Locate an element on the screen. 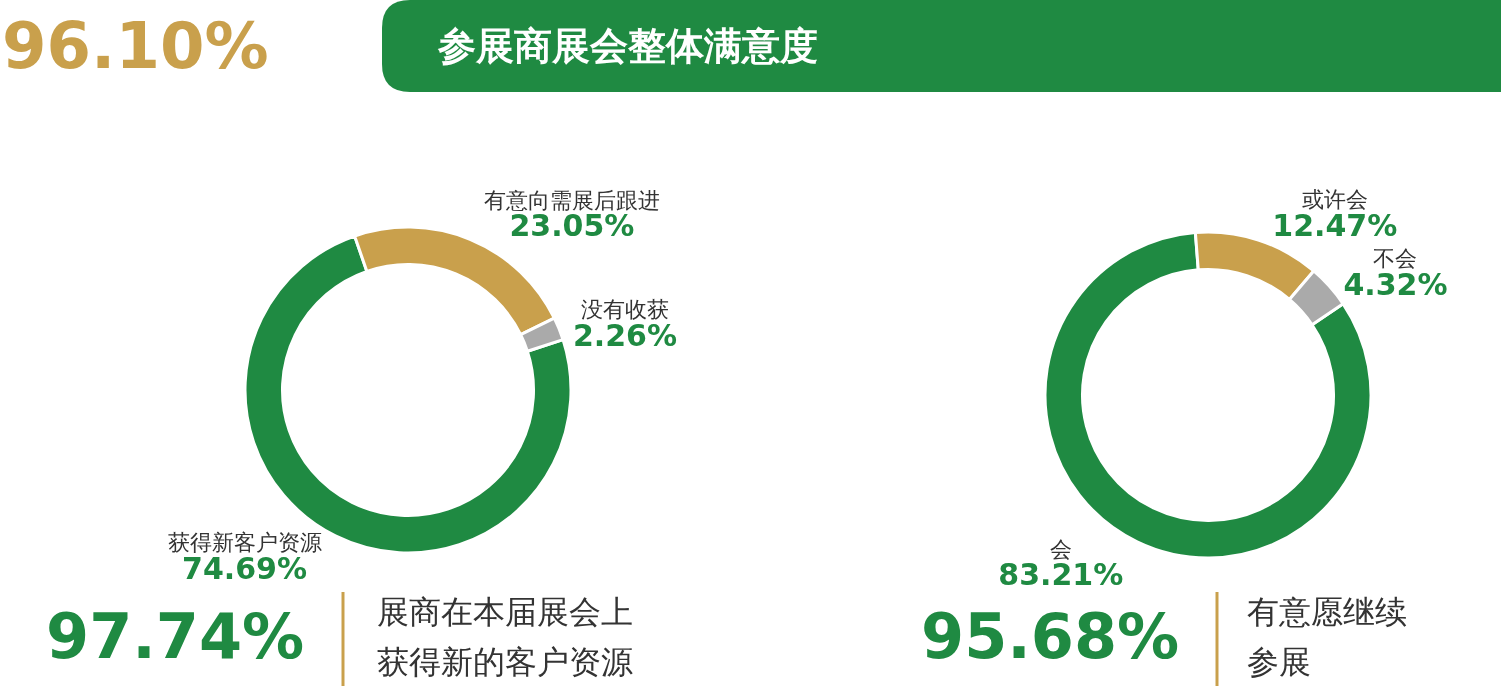 The height and width of the screenshot is (688, 1501). slice-label: 获得新客户资源 is located at coordinates (244, 543).